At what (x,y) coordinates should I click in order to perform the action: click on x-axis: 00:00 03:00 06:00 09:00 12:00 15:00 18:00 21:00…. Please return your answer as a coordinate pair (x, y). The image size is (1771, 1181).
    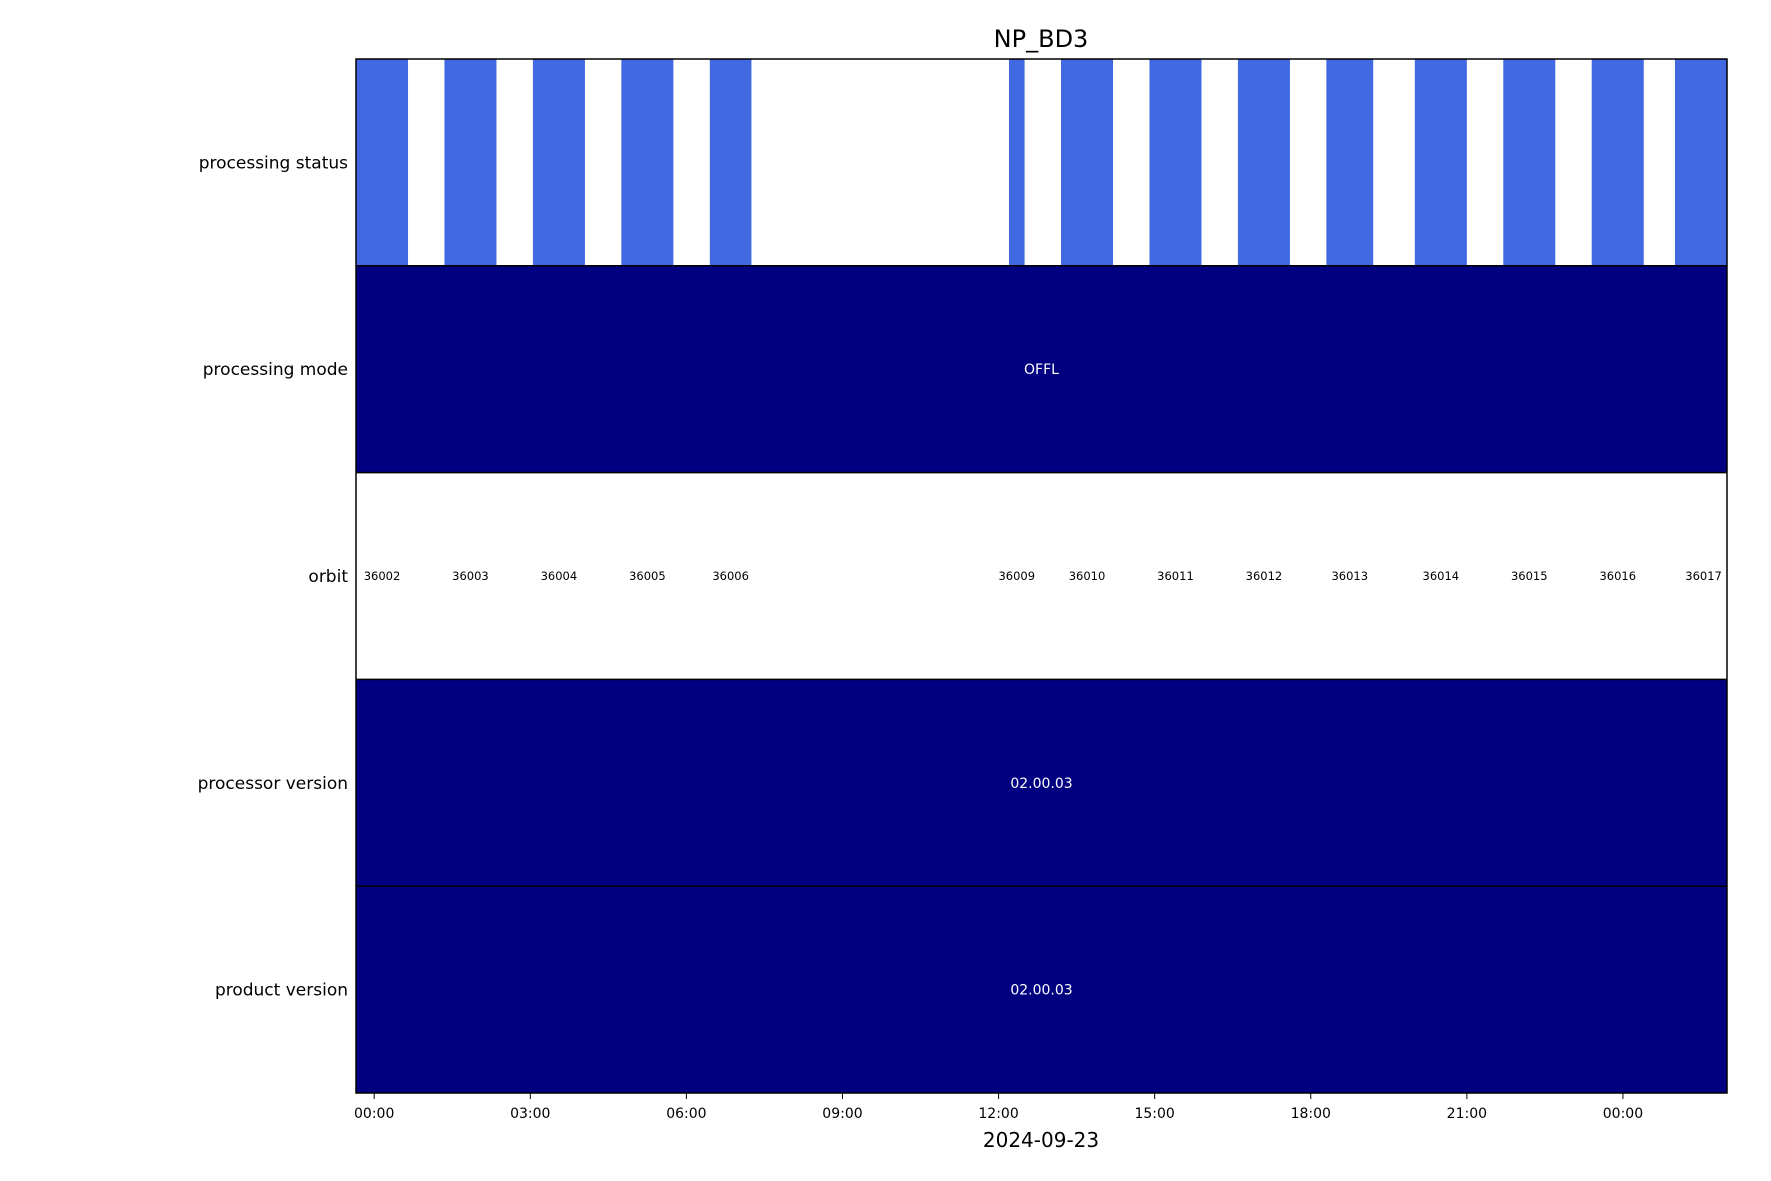
    Looking at the image, I should click on (998, 1107).